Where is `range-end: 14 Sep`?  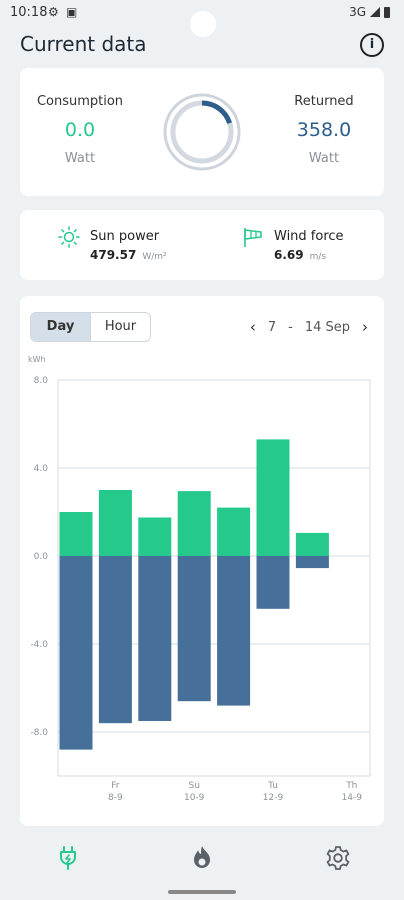
range-end: 14 Sep is located at coordinates (327, 327).